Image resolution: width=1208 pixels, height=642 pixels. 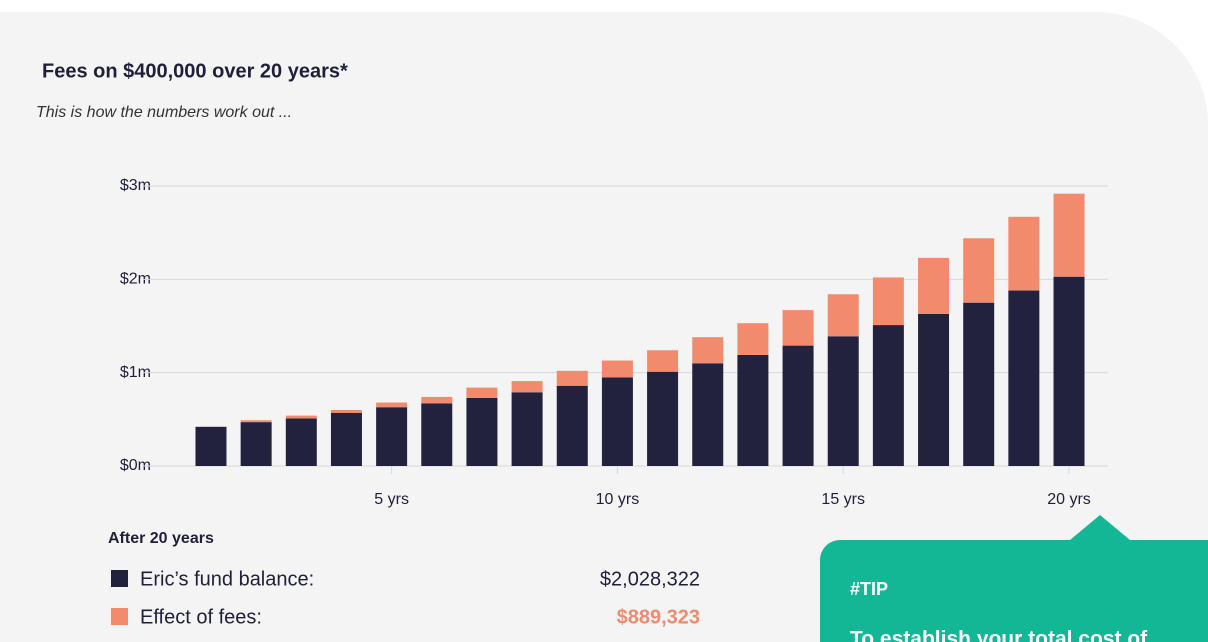 What do you see at coordinates (391, 499) in the screenshot?
I see `x-tick-label: 5 yrs` at bounding box center [391, 499].